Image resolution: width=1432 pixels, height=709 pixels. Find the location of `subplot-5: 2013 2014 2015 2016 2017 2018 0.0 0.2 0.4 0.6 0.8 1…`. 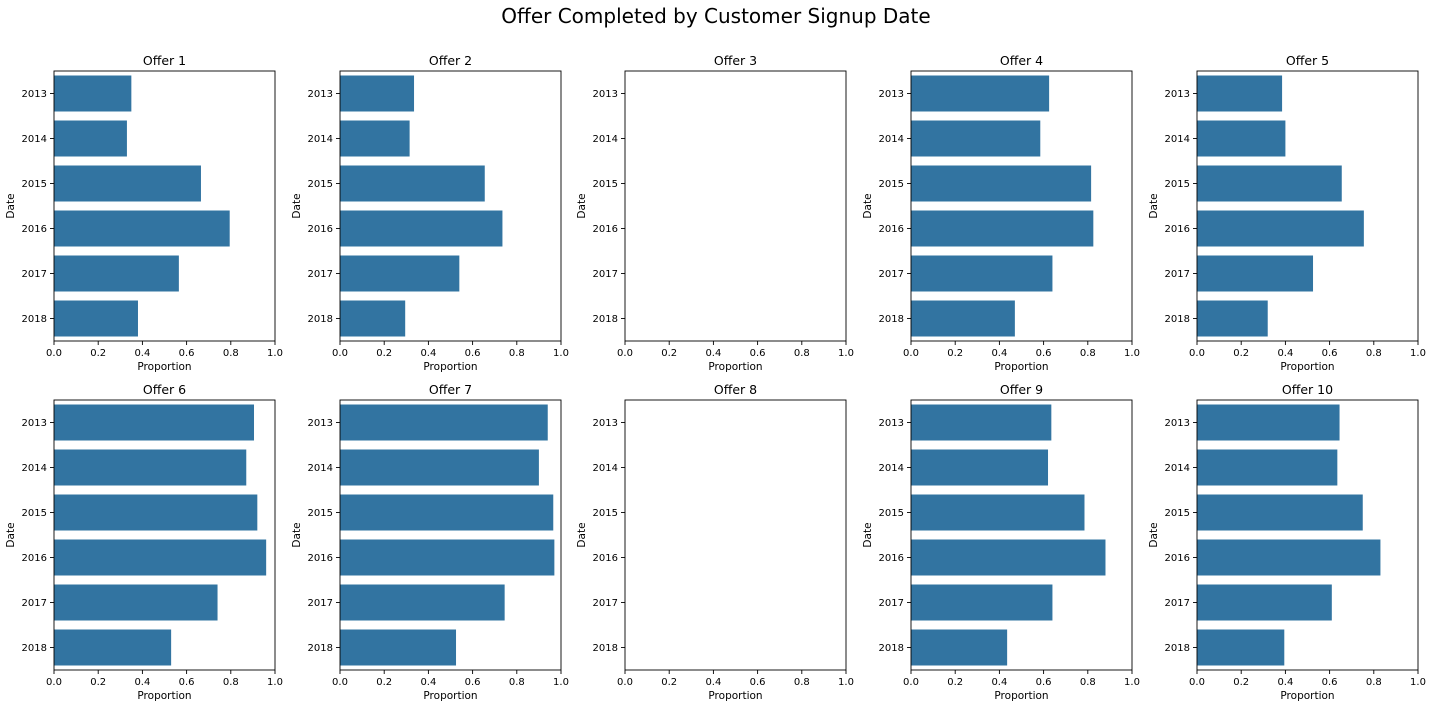

subplot-5: 2013 2014 2015 2016 2017 2018 0.0 0.2 0.4 0.6 0.8 1… is located at coordinates (1287, 213).